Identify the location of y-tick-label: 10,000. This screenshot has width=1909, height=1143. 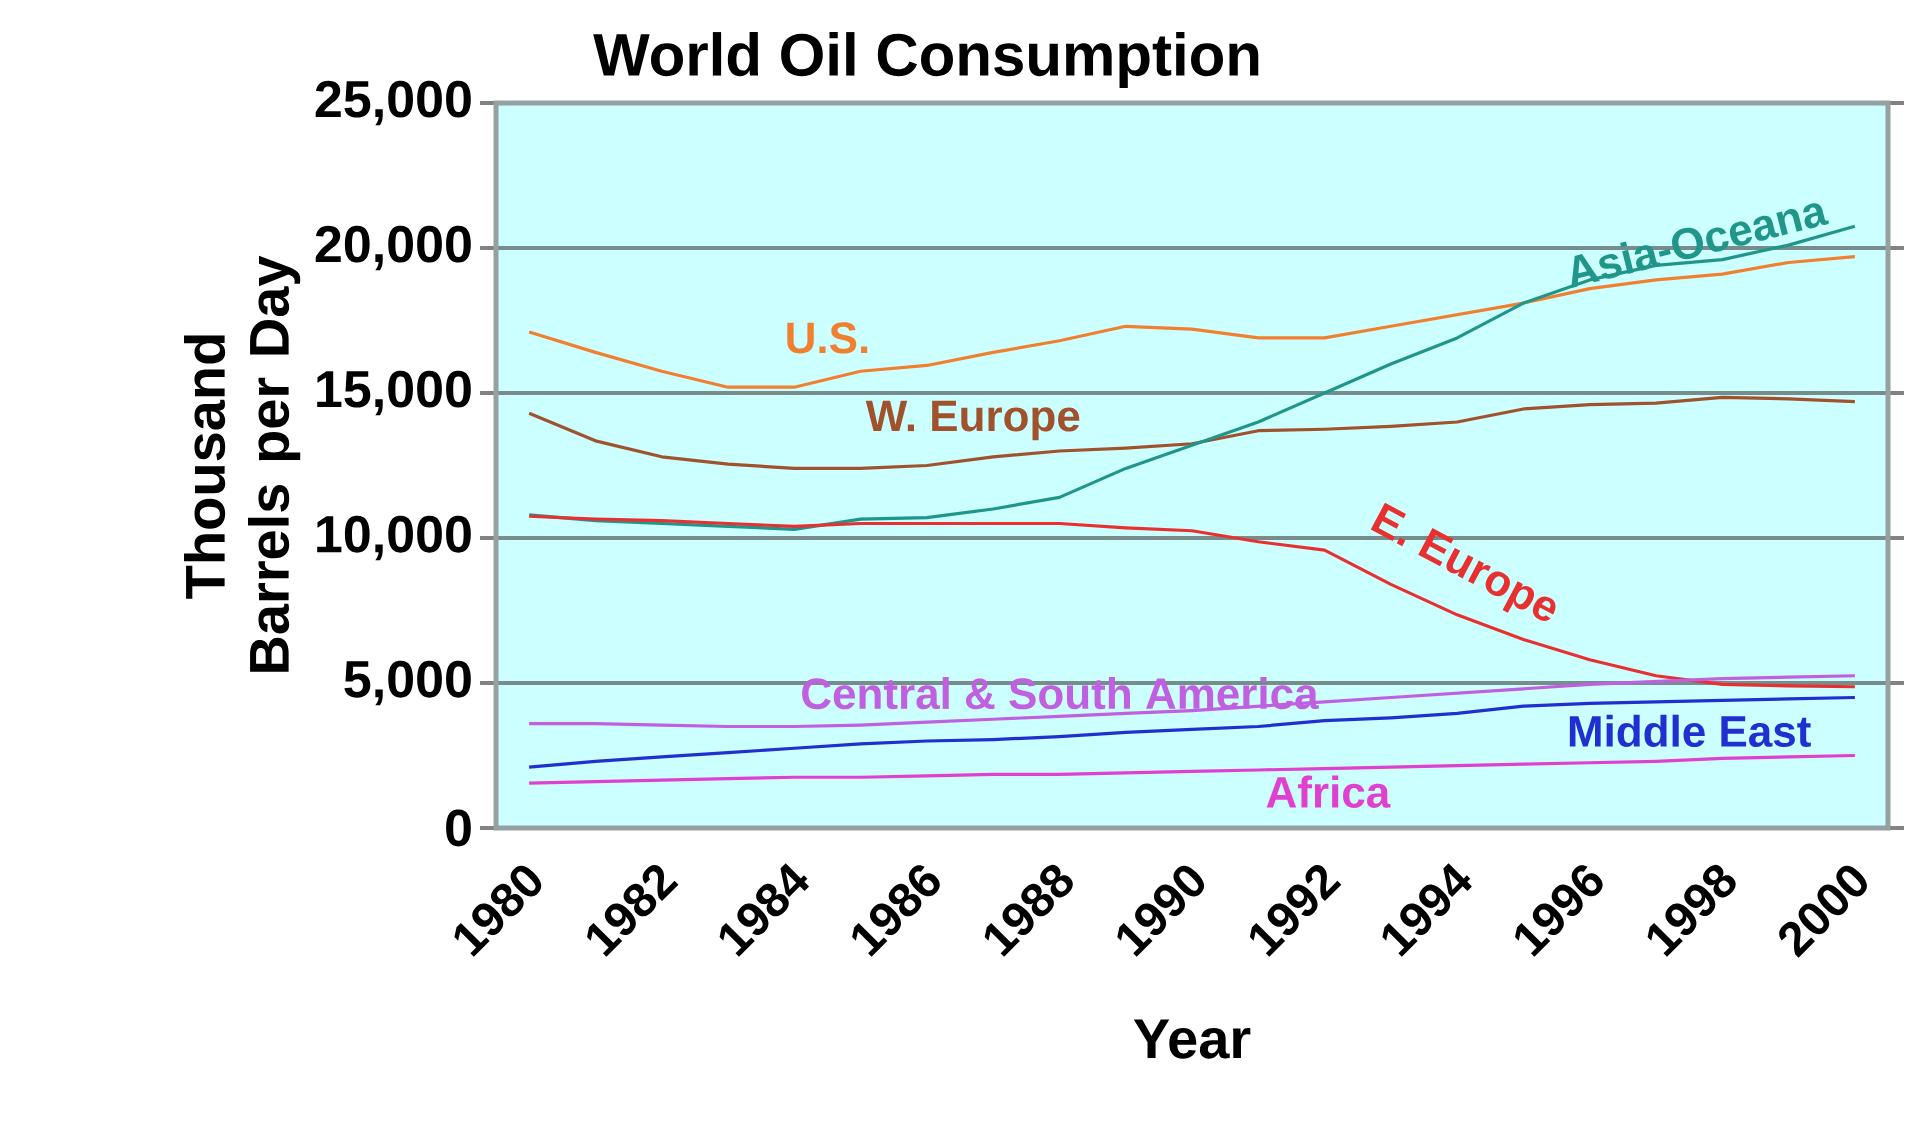
(394, 538).